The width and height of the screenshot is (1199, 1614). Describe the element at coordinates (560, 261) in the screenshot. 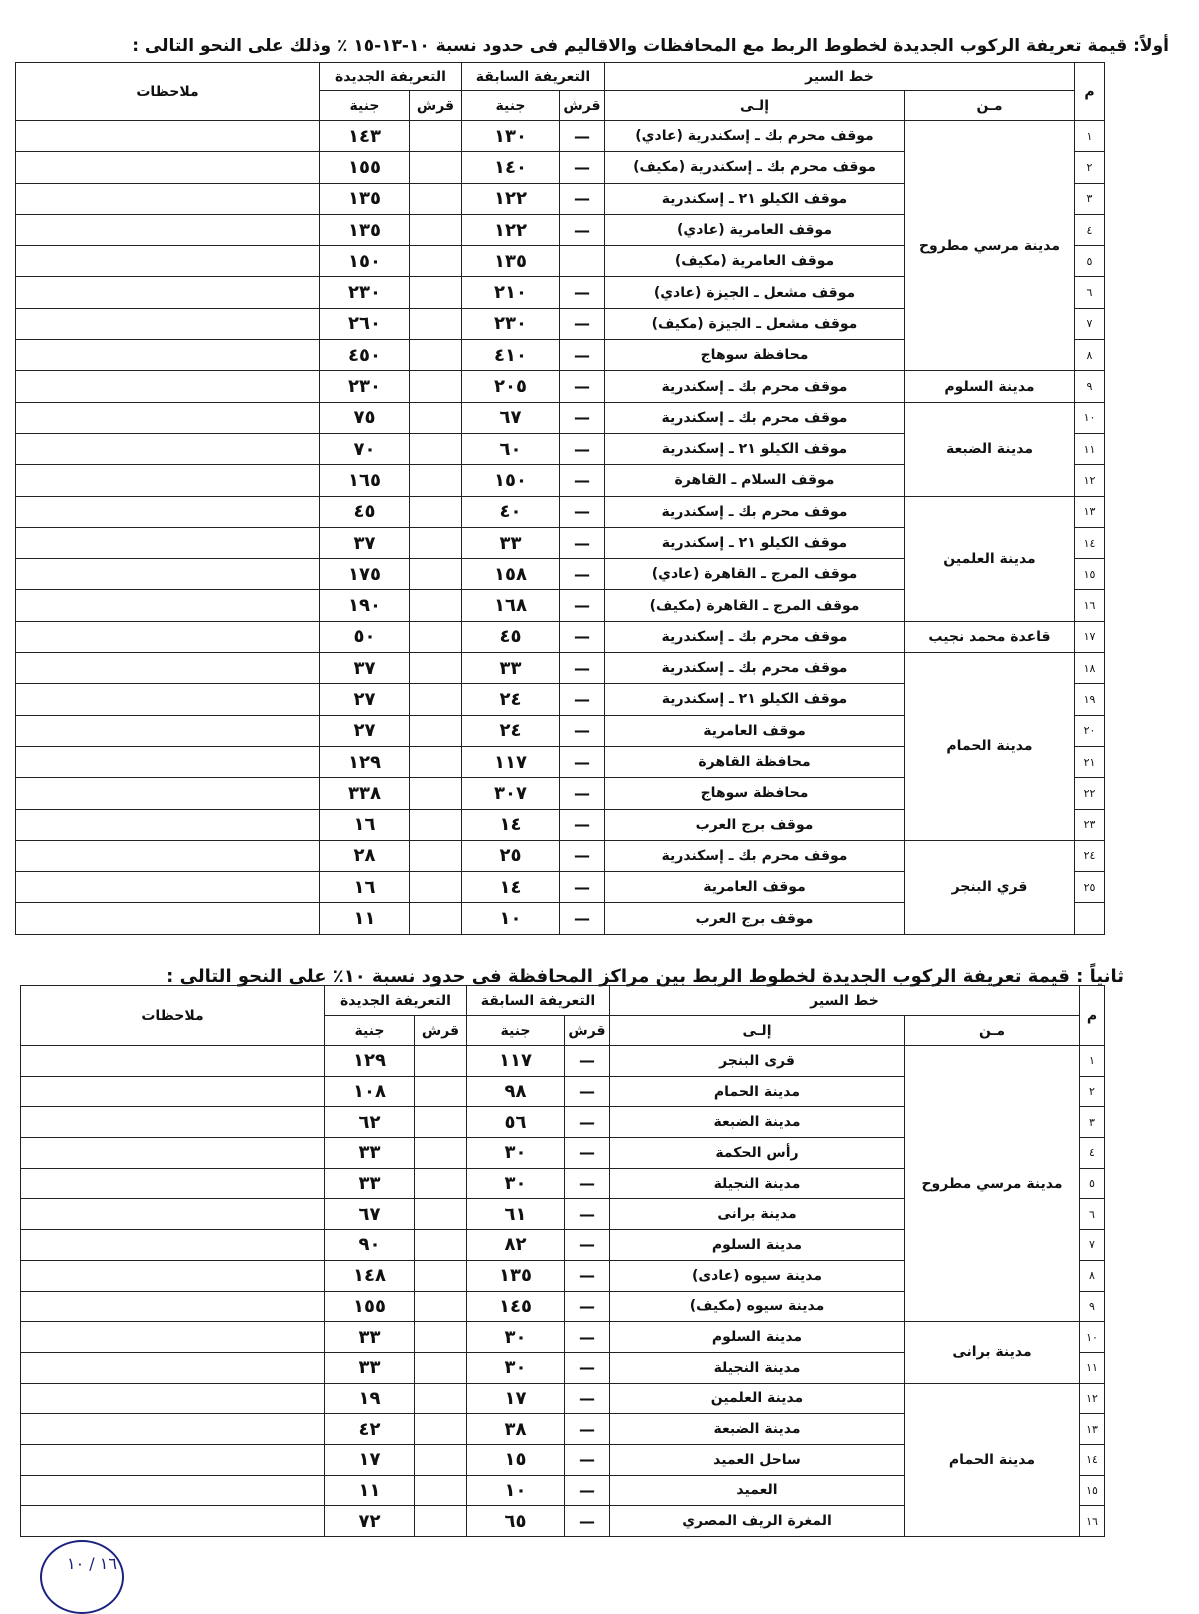

I see `table-row: ٥ موقف العامرية (مكيف) ١٣٥ ١٥٠` at that location.